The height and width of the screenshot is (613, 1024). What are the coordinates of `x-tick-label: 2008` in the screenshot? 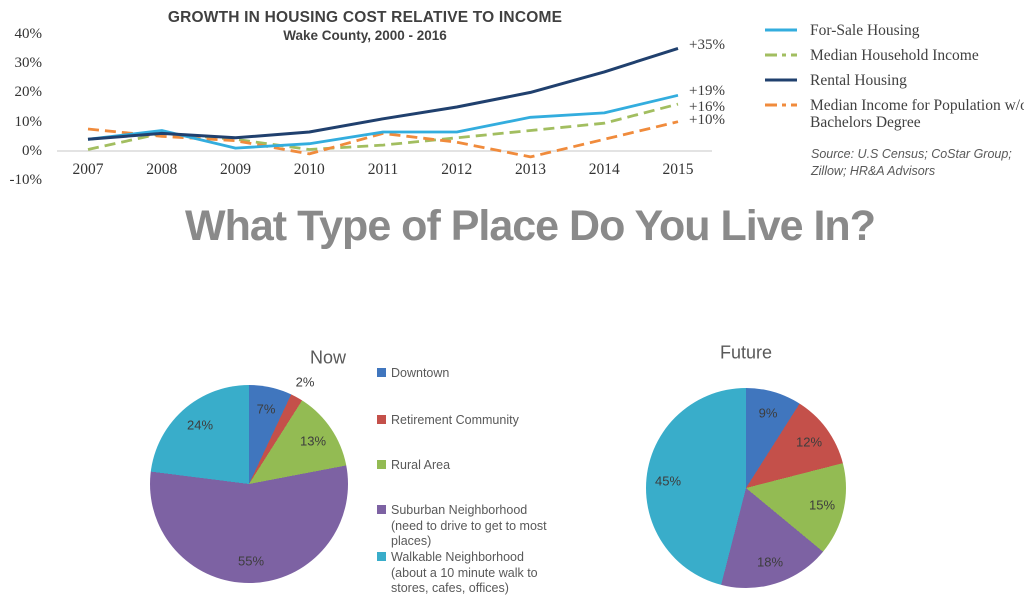 It's located at (162, 169).